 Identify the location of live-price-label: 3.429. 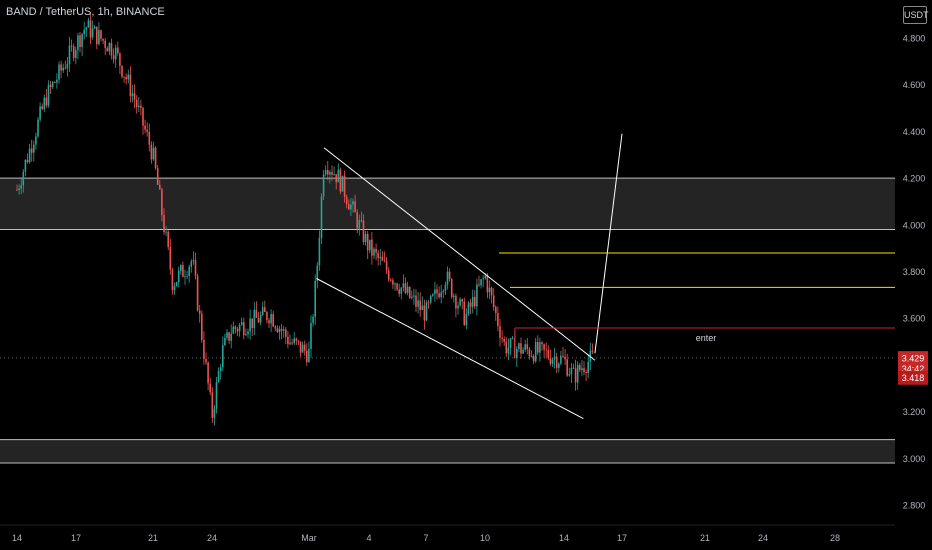
(913, 359).